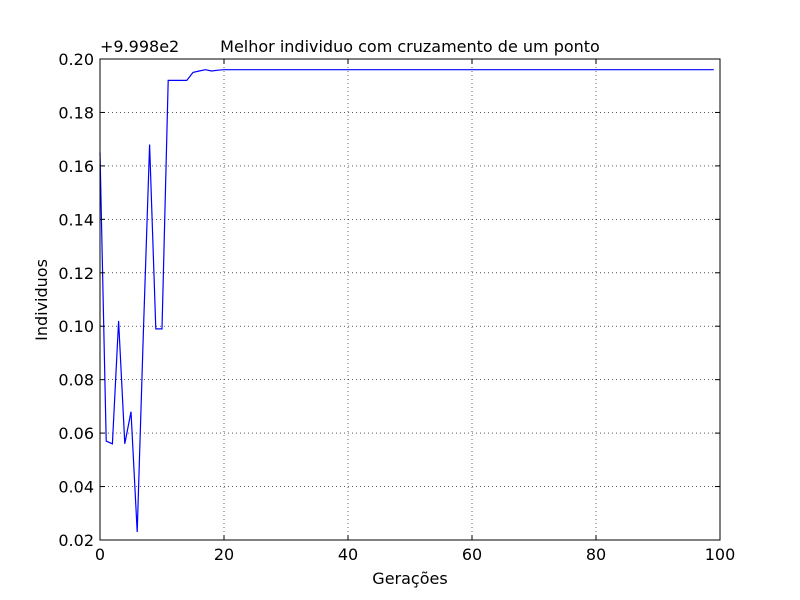  Describe the element at coordinates (348, 554) in the screenshot. I see `x-tick-label: 40` at that location.